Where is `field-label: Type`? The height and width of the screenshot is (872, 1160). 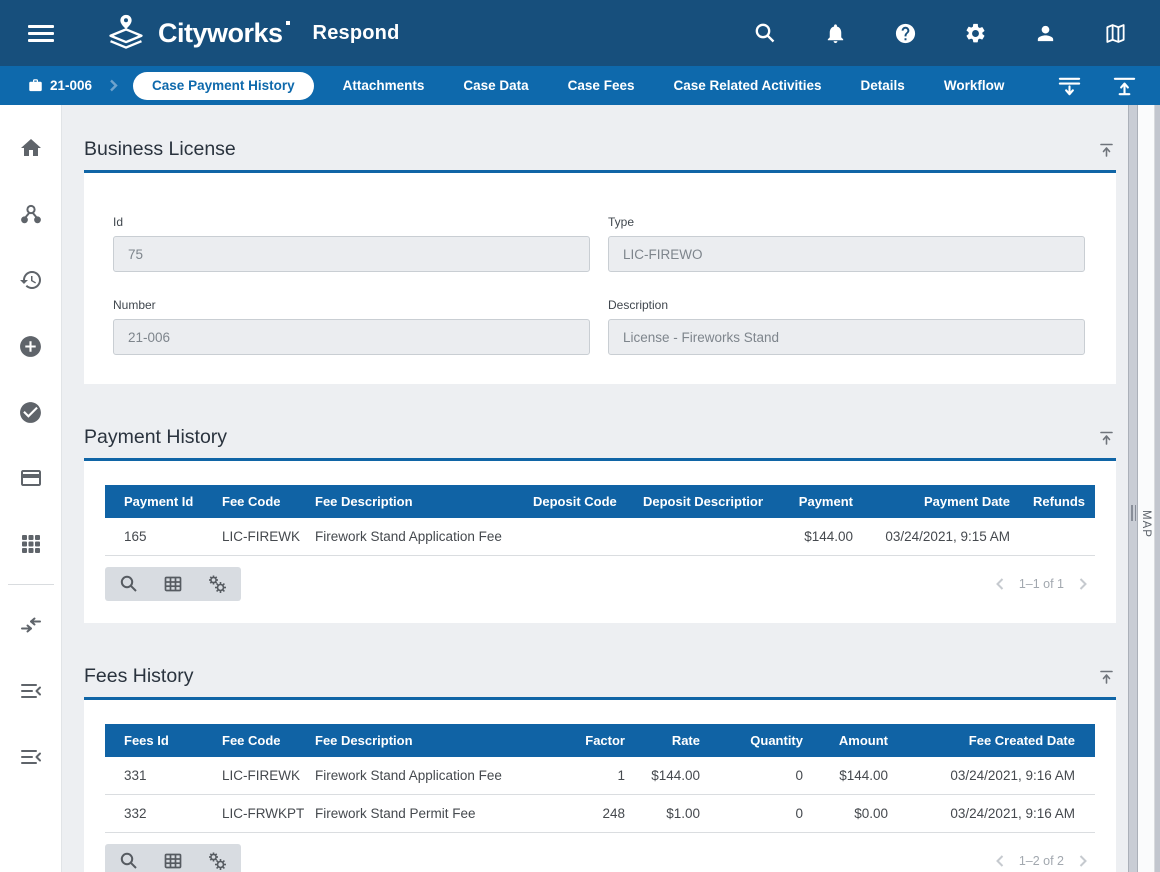 field-label: Type is located at coordinates (621, 222).